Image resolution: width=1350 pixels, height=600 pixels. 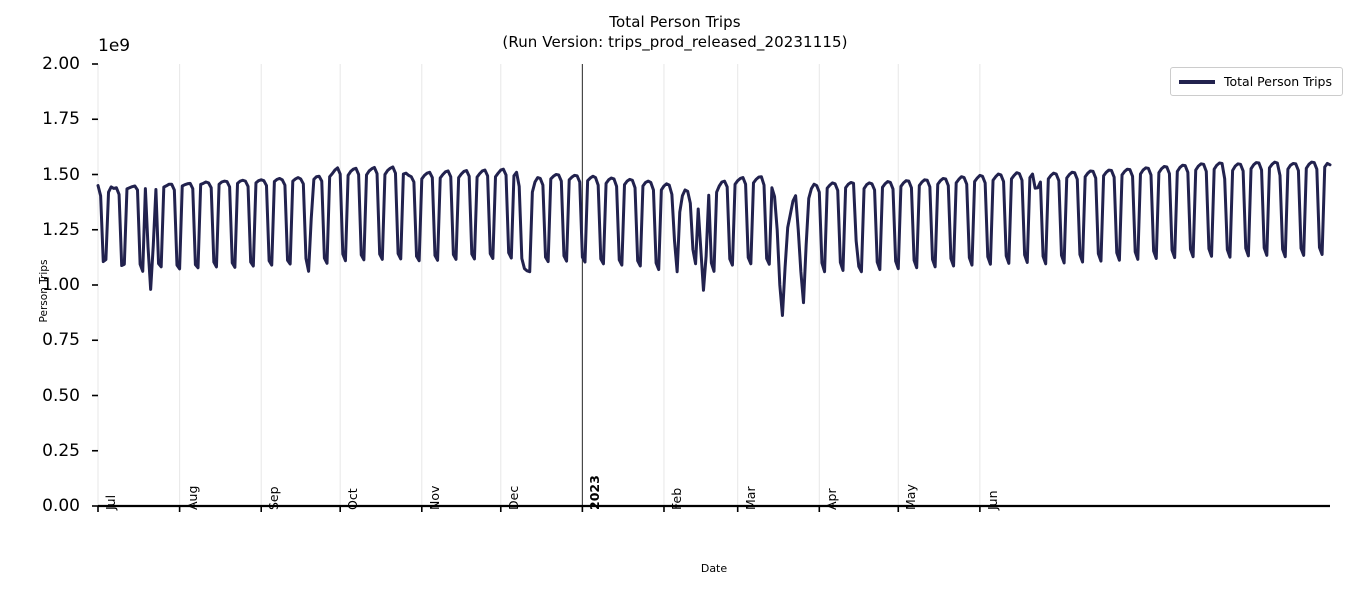 I want to click on x-tick-label-month: Apr, so click(x=832, y=499).